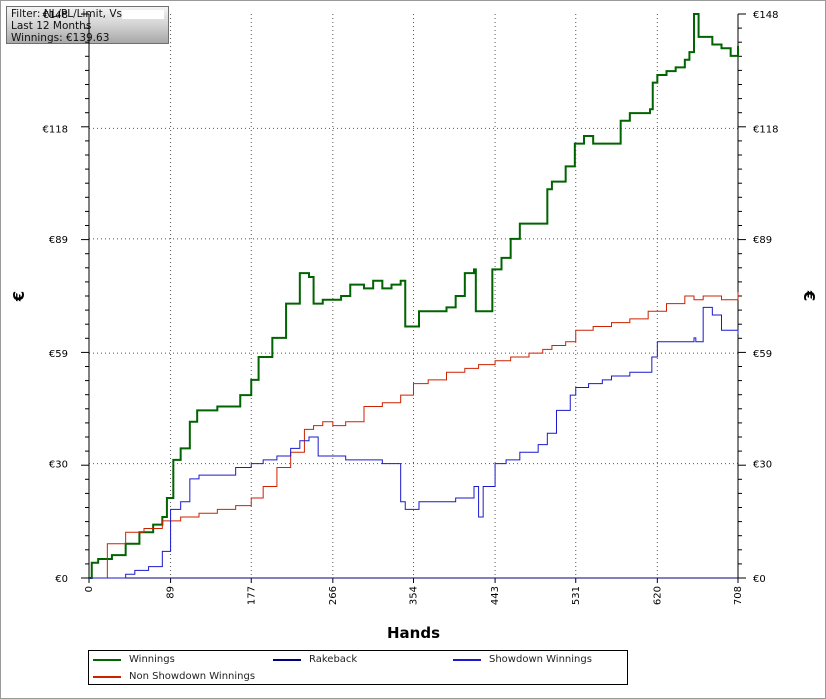 The width and height of the screenshot is (826, 699). I want to click on y-tick-label-right: €0, so click(759, 579).